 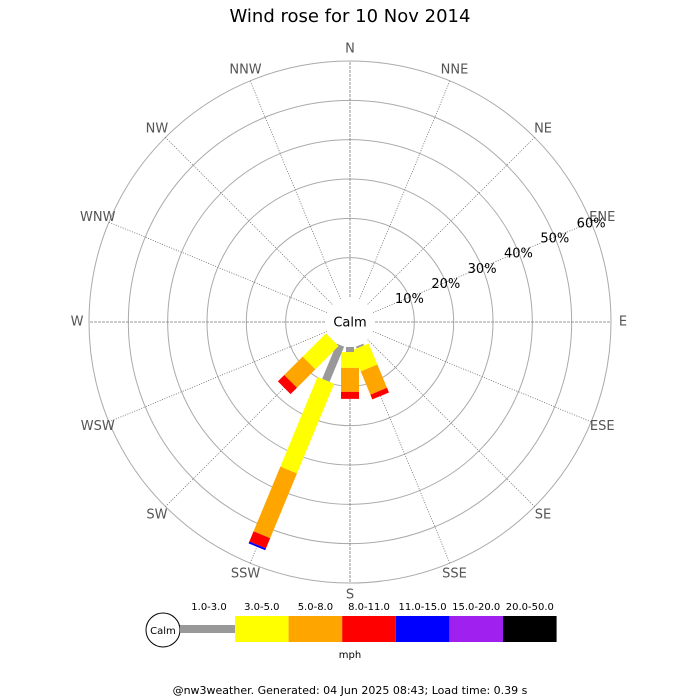 I want to click on direction-label: N, so click(x=350, y=49).